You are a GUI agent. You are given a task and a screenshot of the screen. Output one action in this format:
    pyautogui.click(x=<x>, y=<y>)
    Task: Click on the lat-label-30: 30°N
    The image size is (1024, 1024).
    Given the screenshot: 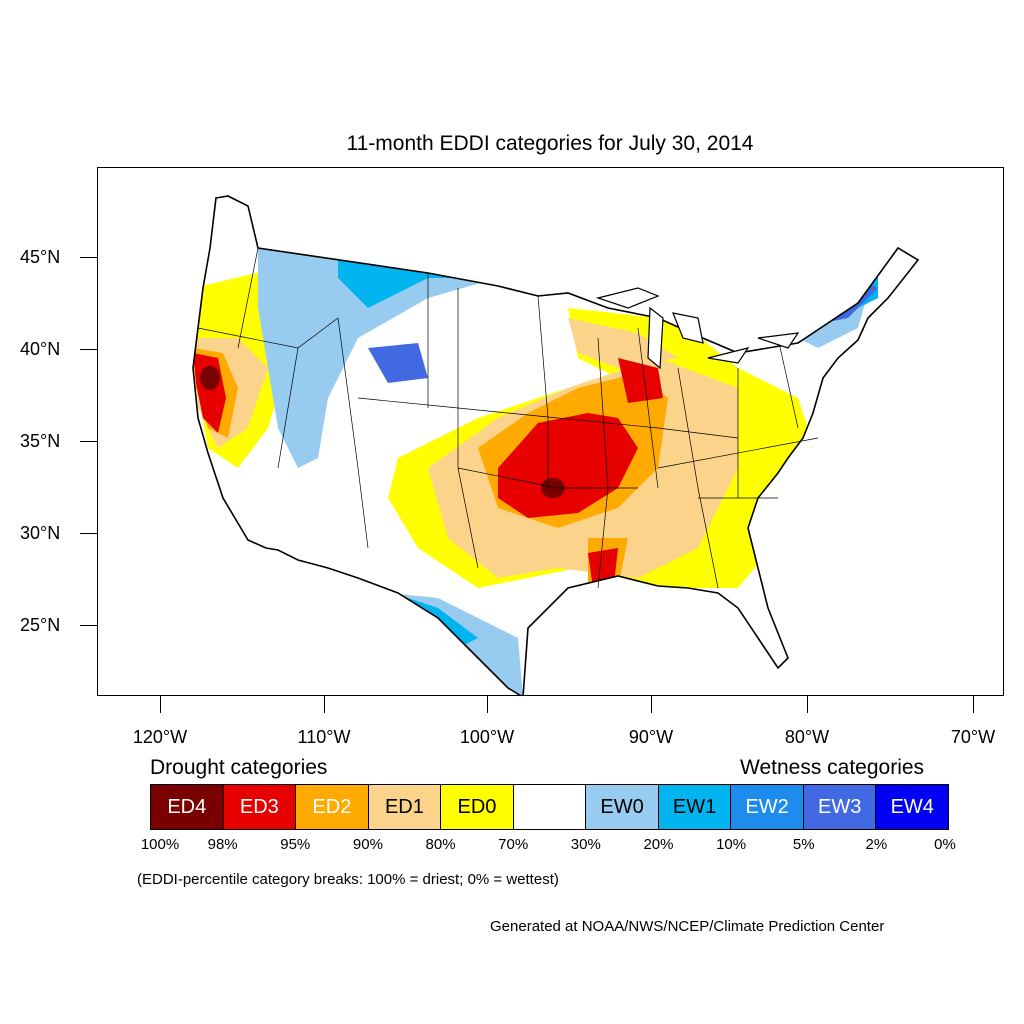 What is the action you would take?
    pyautogui.click(x=40, y=533)
    